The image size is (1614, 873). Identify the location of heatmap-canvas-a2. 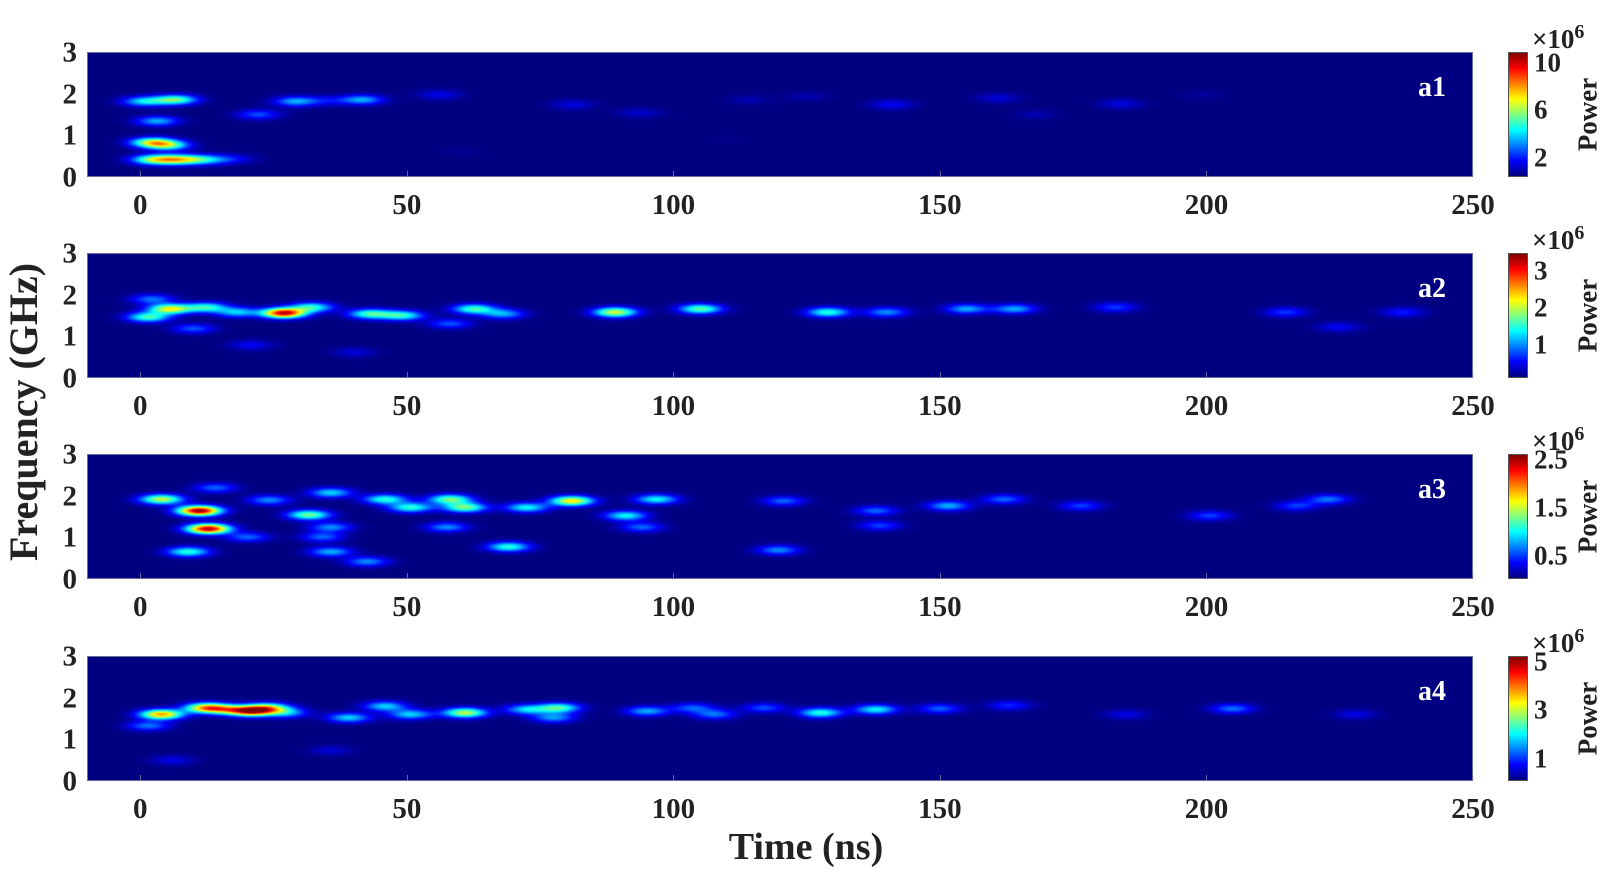
(780, 315).